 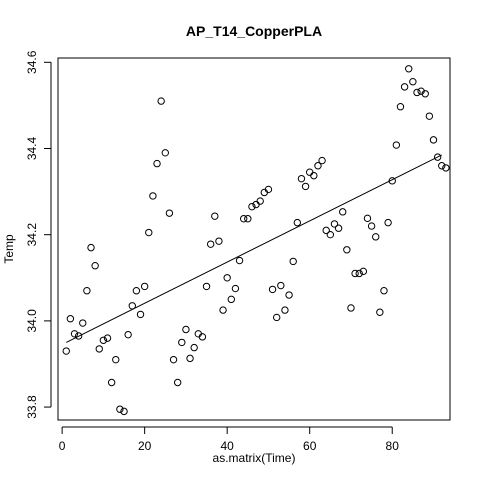 I want to click on y-tick-label: 33.8, so click(x=32, y=407).